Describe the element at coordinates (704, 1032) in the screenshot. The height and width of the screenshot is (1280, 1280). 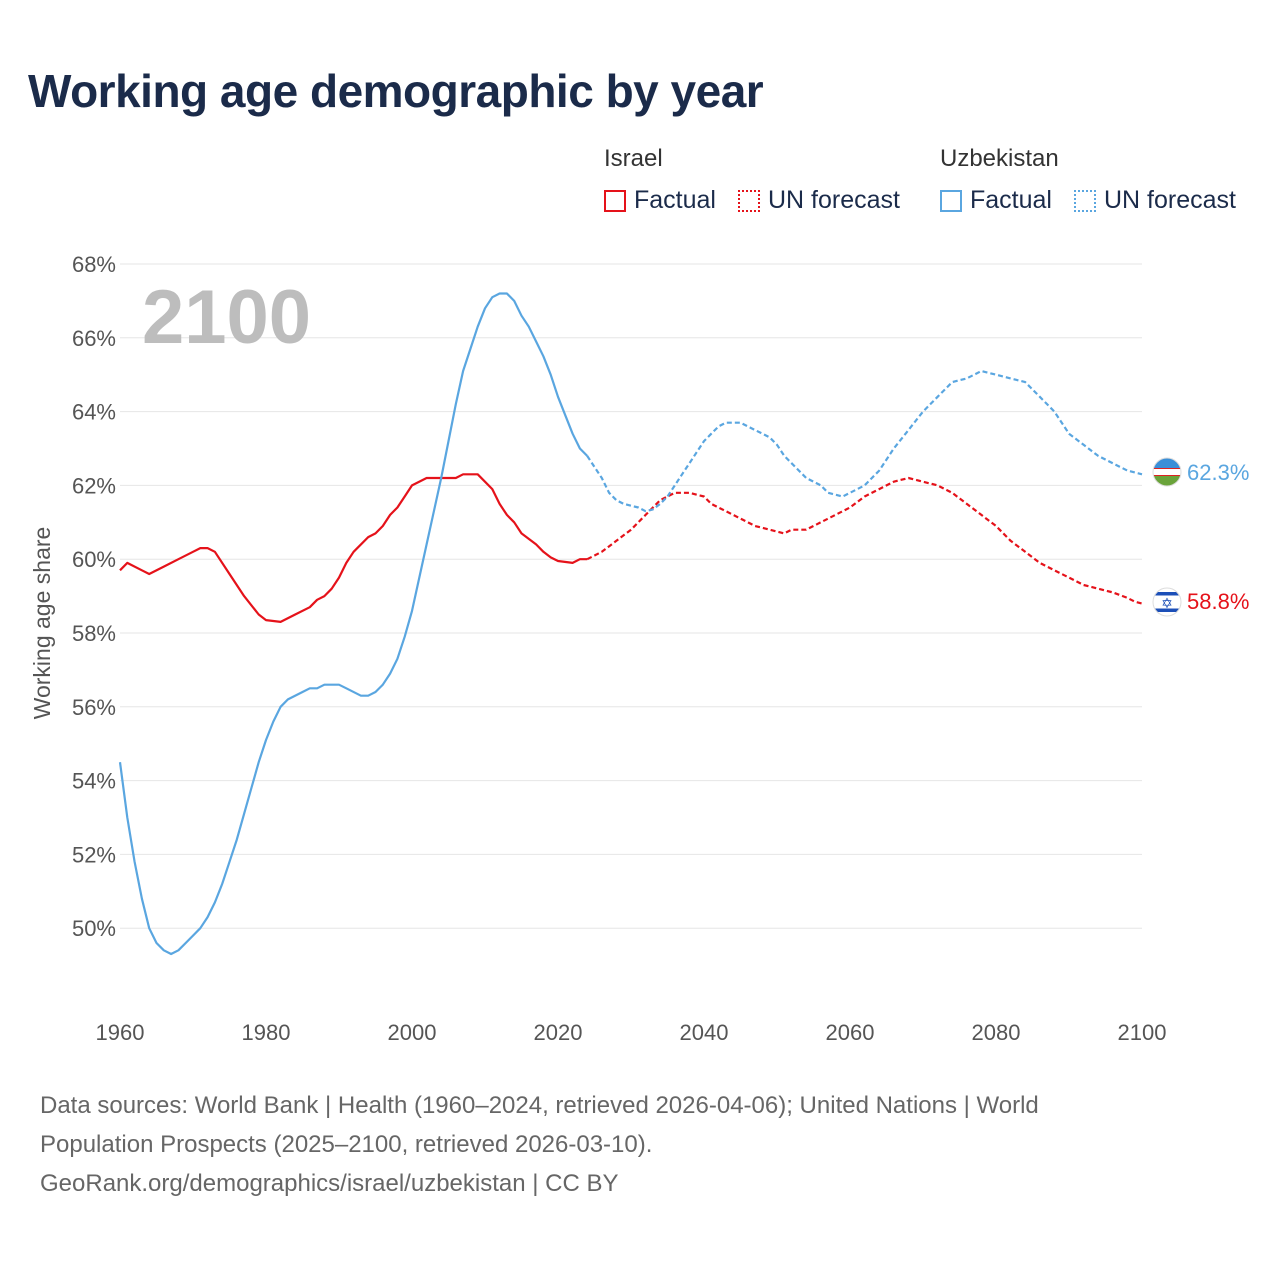
I see `x-tick-label: 2040` at that location.